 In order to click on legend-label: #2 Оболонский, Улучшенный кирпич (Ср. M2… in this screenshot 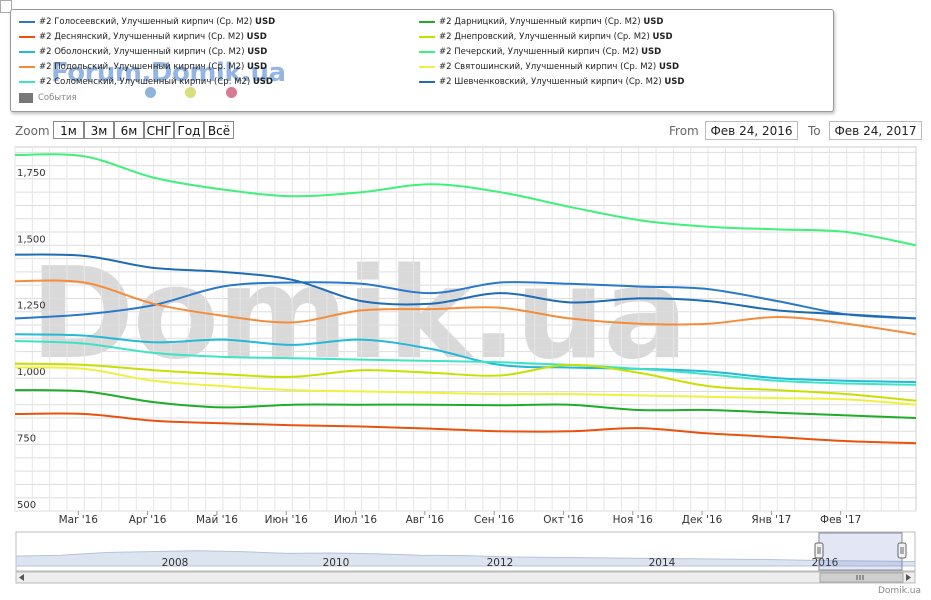, I will do `click(143, 52)`.